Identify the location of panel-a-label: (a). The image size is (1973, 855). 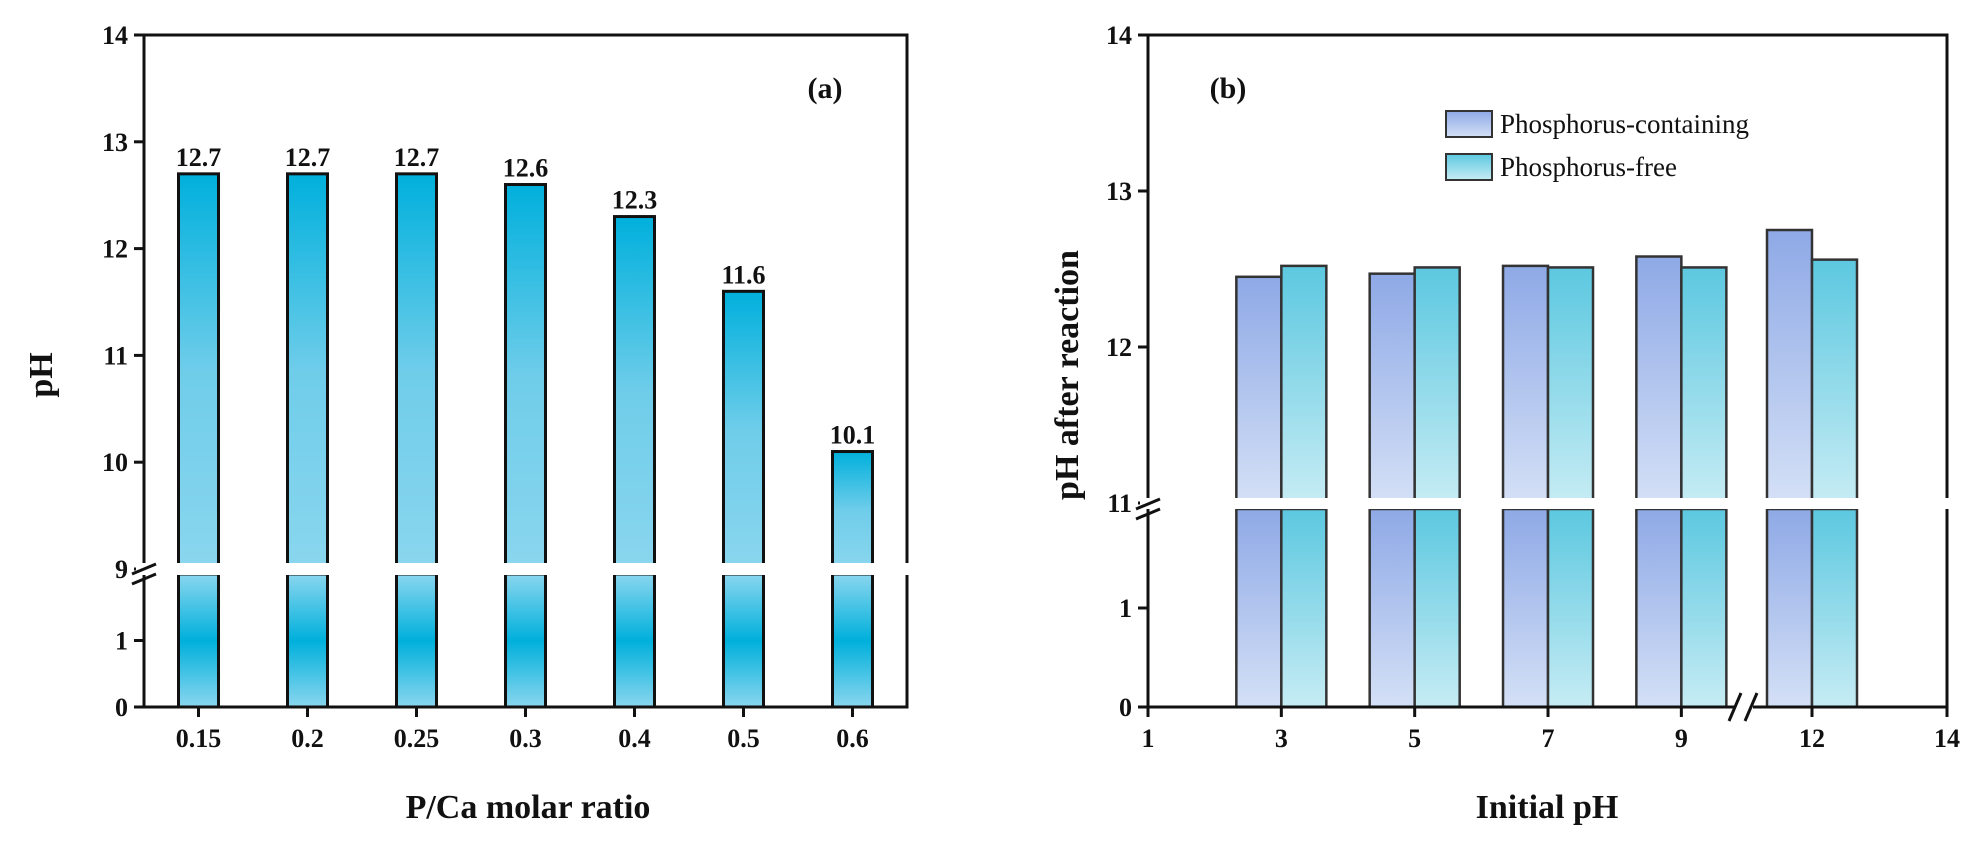
(825, 88).